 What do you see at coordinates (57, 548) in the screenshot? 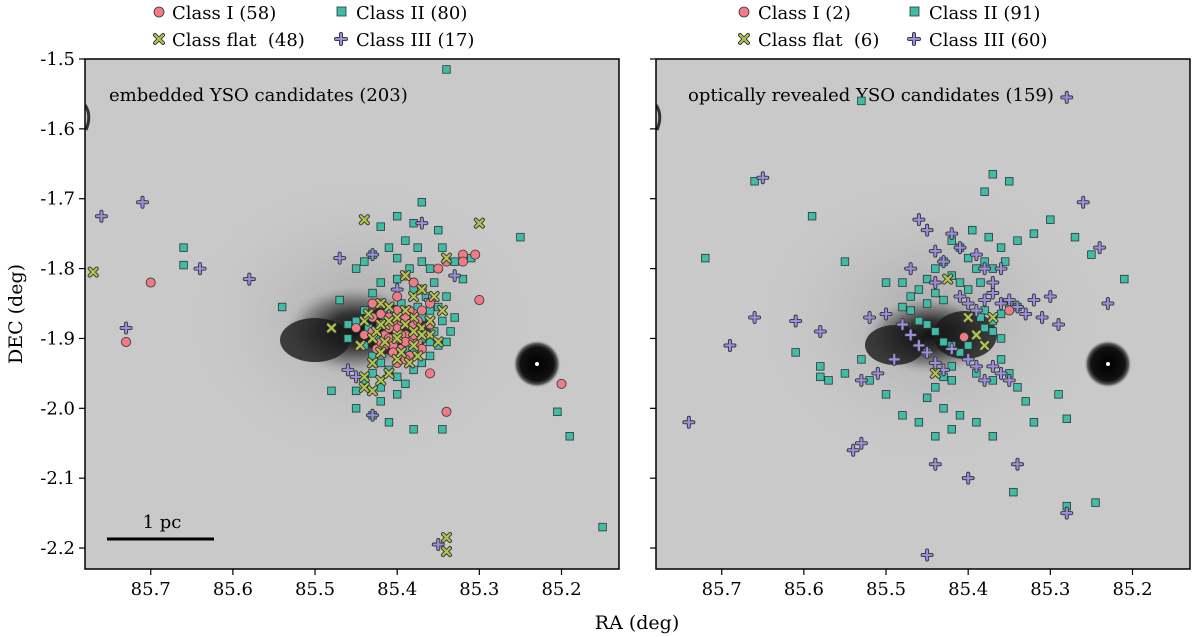
I see `y-tick-label: -2.2` at bounding box center [57, 548].